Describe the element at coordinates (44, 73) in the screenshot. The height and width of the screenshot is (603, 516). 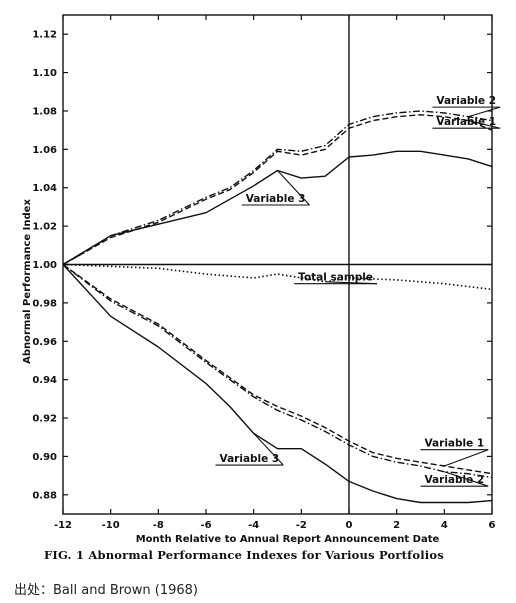
I see `y-tick-label-11: 1.10` at that location.